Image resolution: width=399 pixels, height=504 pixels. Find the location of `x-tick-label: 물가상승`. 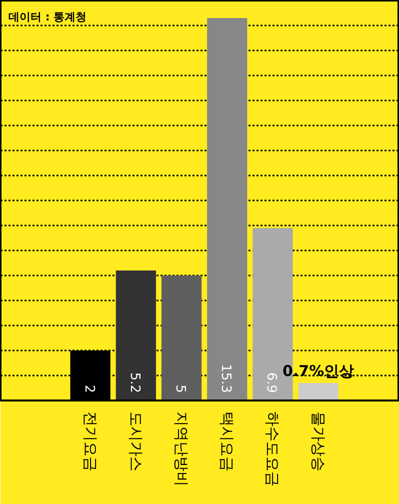

x-tick-label: 물가상승 is located at coordinates (318, 442).